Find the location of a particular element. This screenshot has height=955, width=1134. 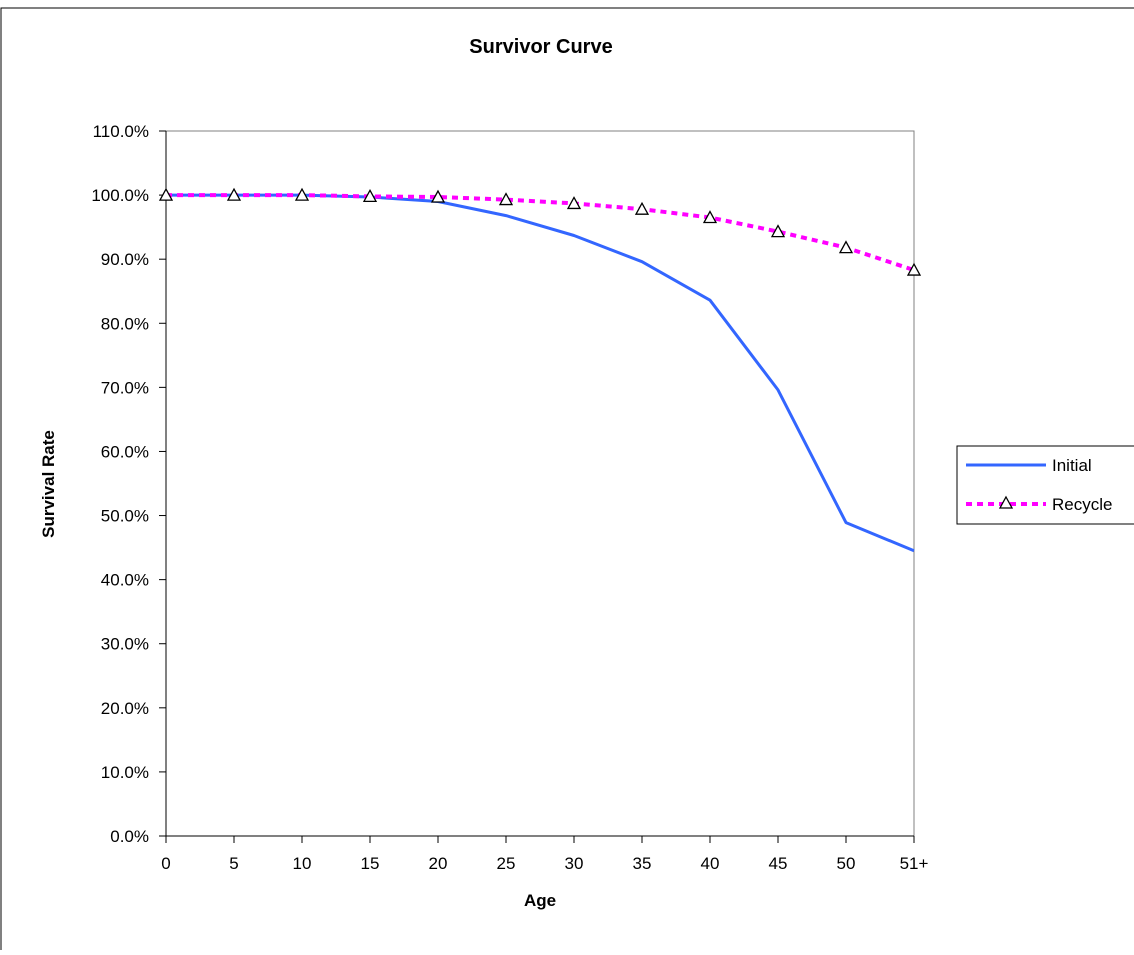

y-tick-label: 30.0% is located at coordinates (125, 644).